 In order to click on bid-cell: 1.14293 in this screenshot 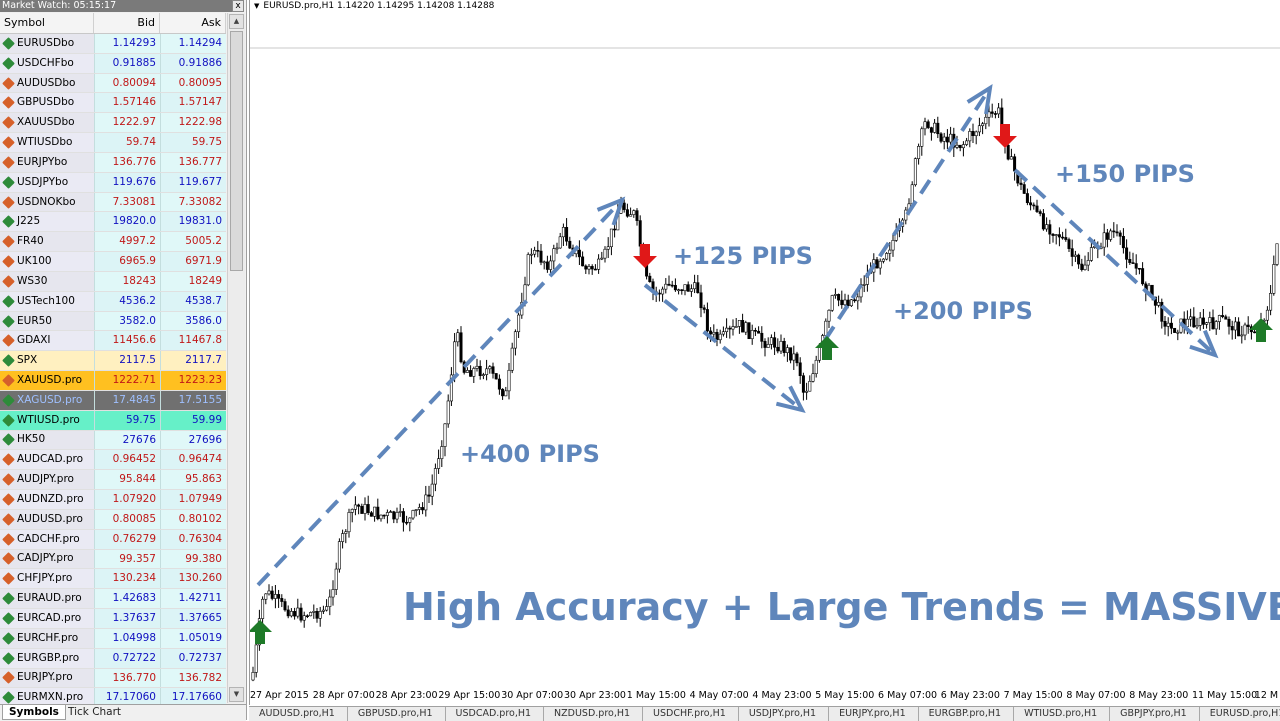, I will do `click(127, 43)`.